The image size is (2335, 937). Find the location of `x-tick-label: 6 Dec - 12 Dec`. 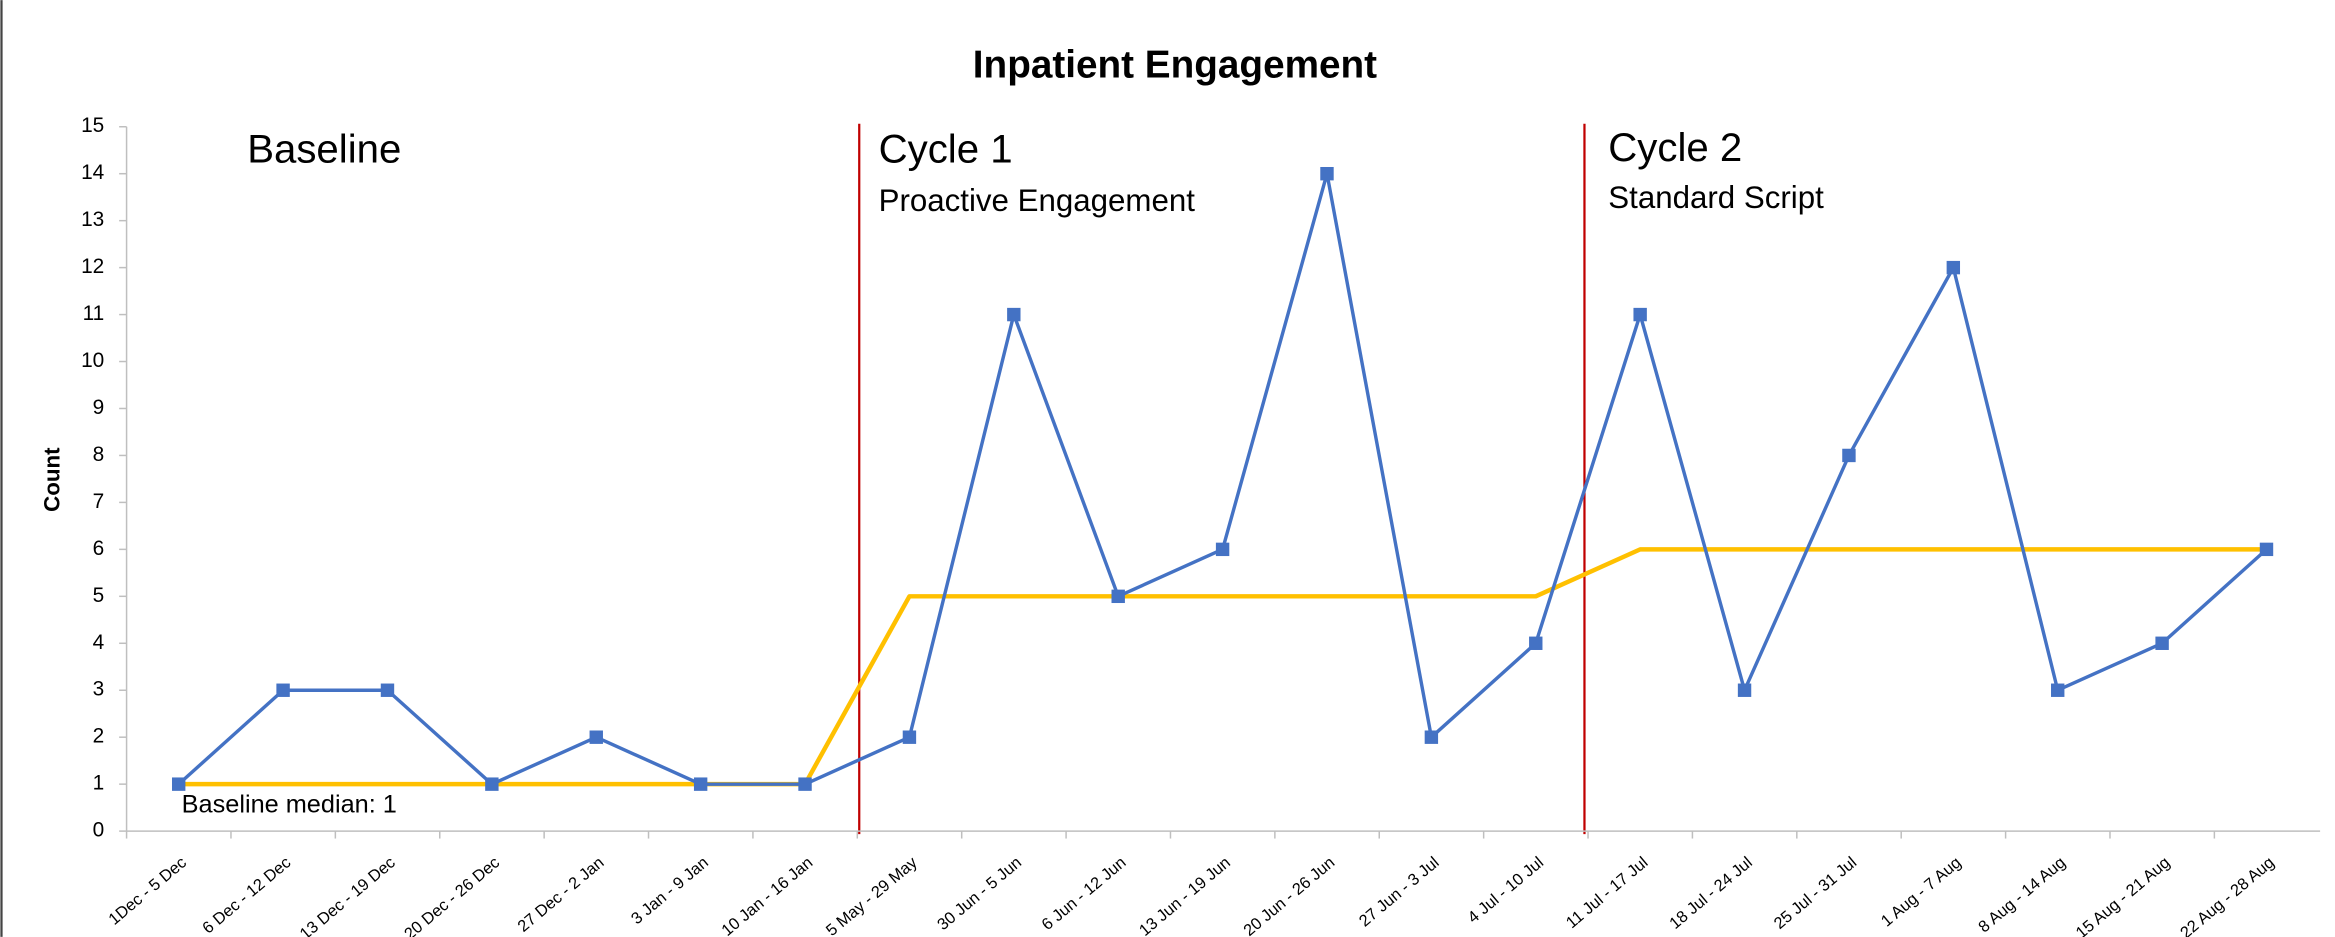

x-tick-label: 6 Dec - 12 Dec is located at coordinates (246, 895).